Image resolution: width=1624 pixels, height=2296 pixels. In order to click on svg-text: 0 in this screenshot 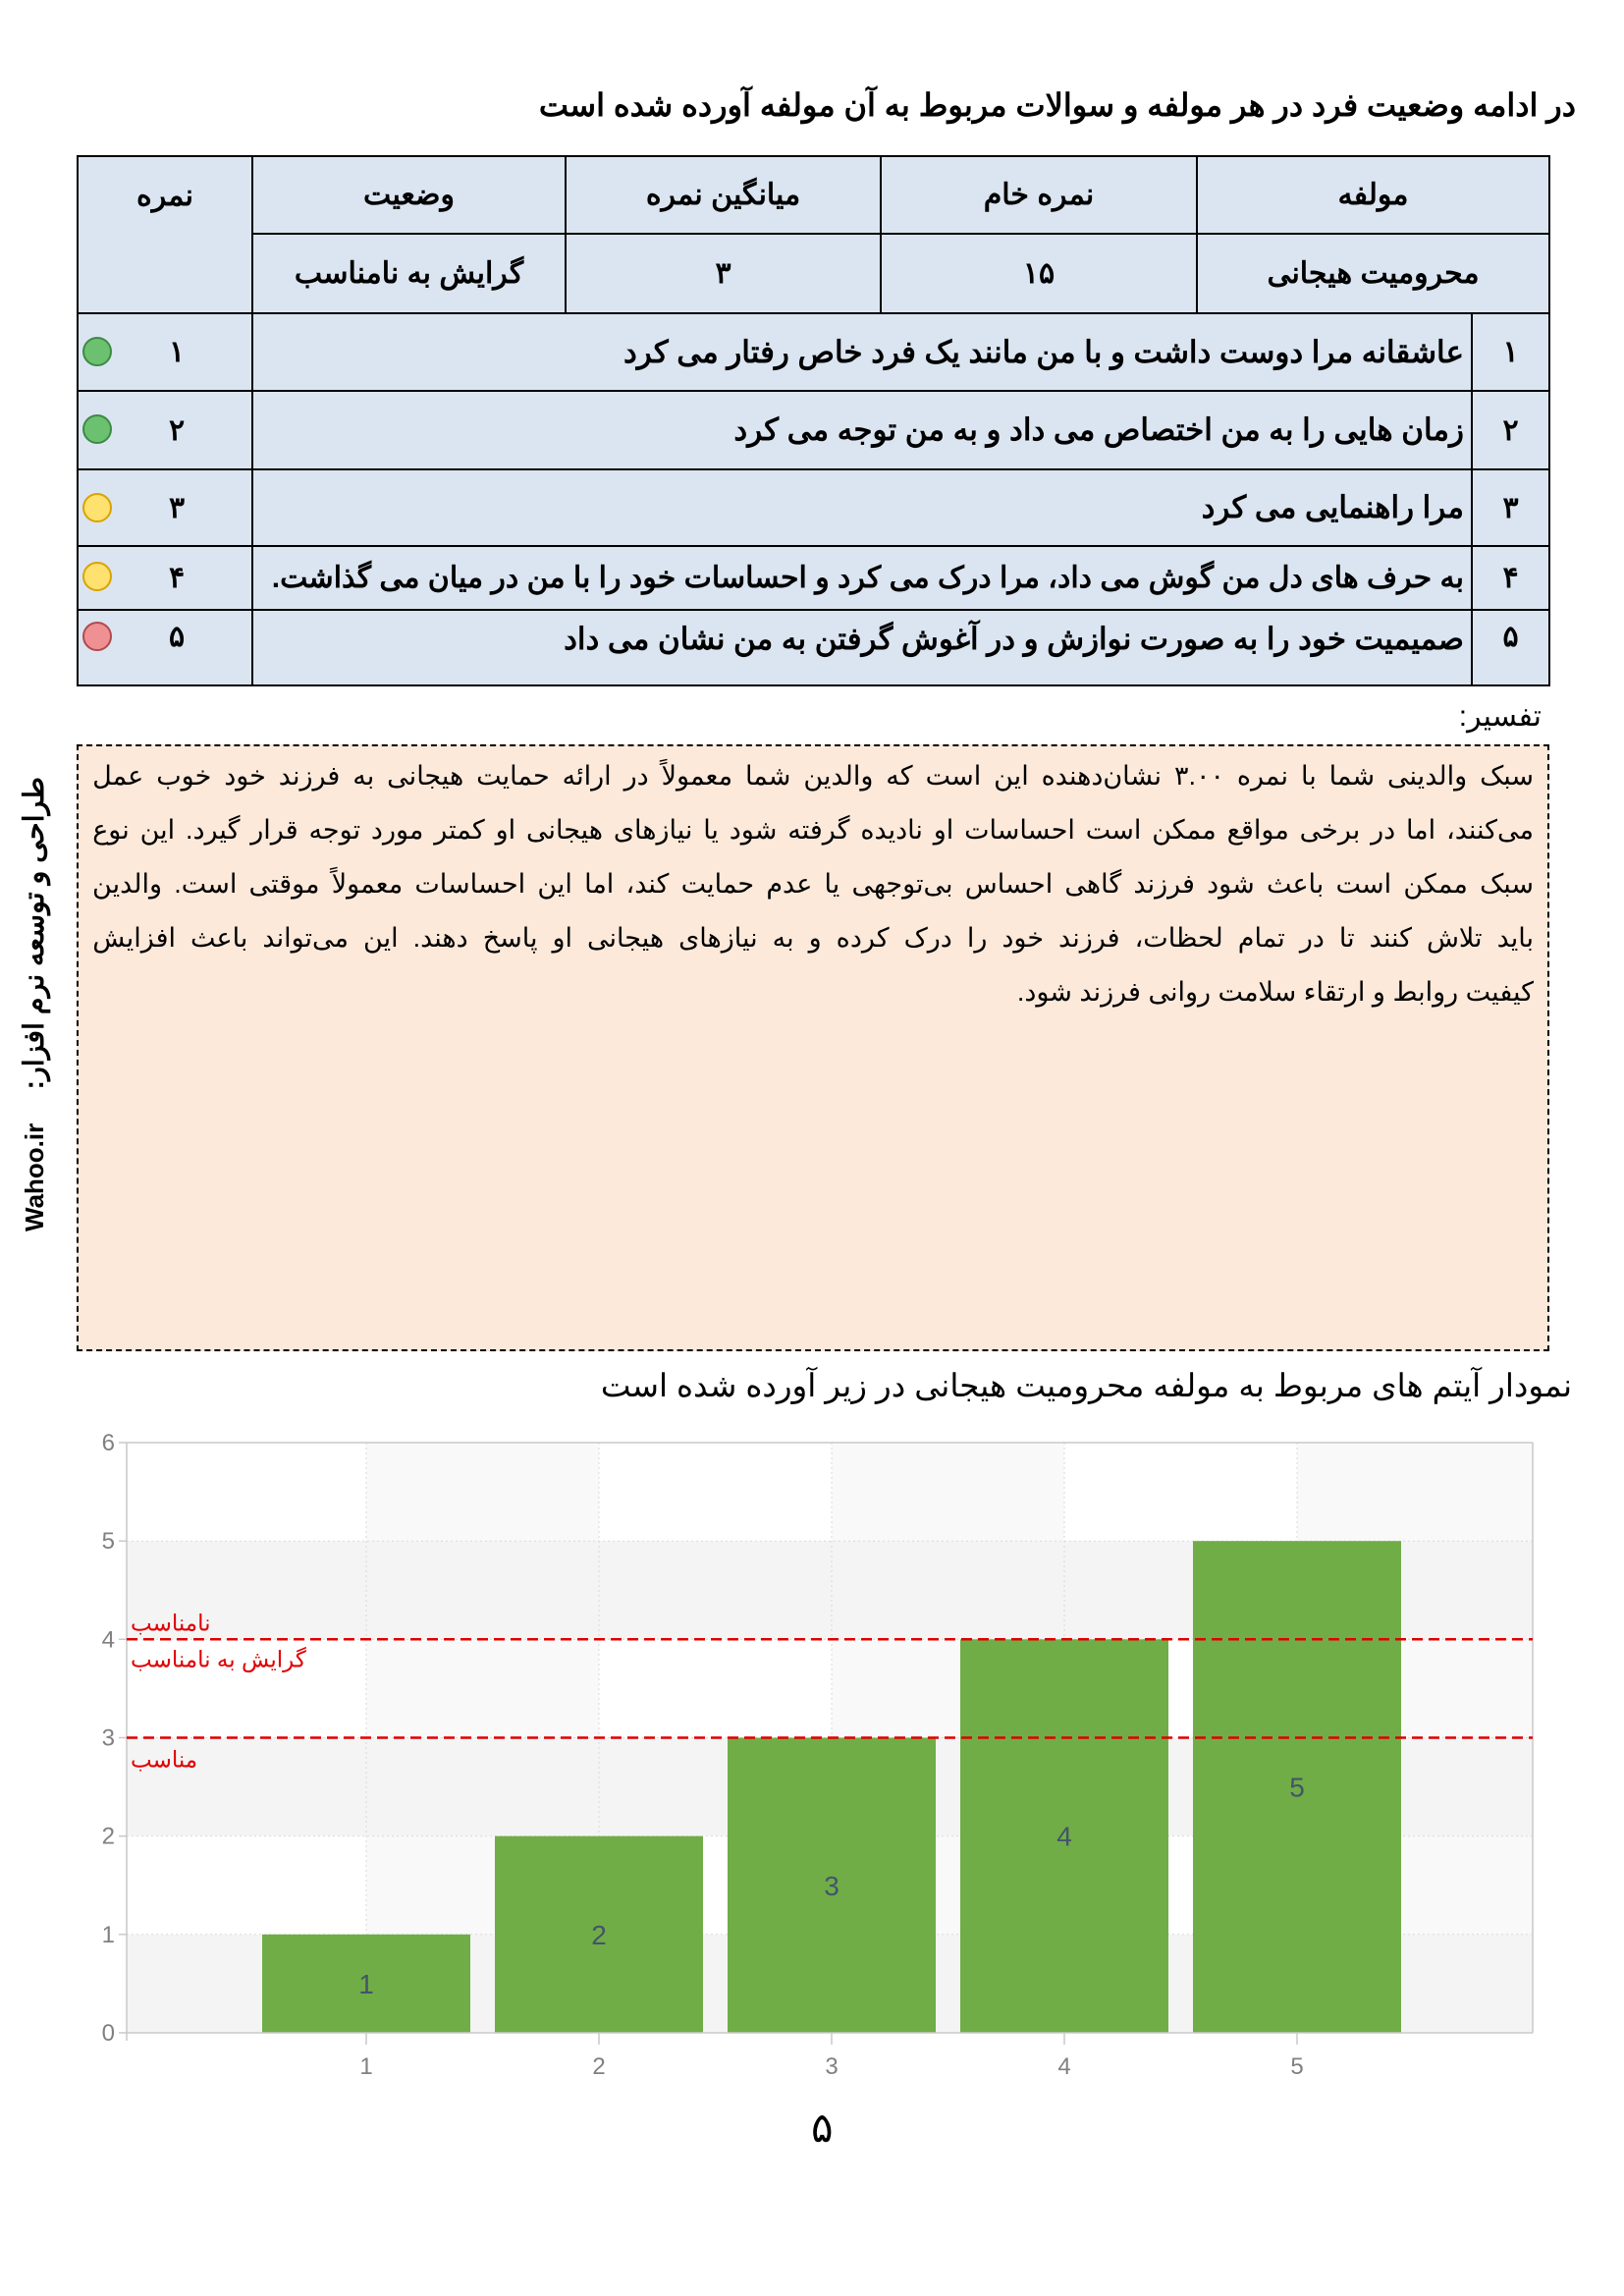, I will do `click(108, 2033)`.